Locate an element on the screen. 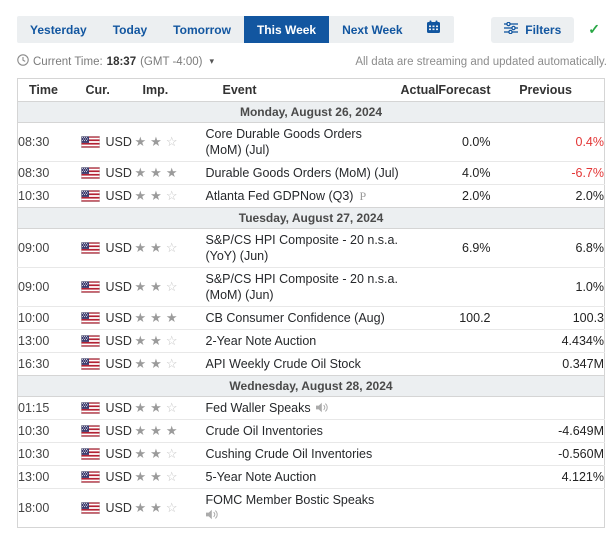 The image size is (610, 553). previous-value: -0.560M is located at coordinates (547, 454).